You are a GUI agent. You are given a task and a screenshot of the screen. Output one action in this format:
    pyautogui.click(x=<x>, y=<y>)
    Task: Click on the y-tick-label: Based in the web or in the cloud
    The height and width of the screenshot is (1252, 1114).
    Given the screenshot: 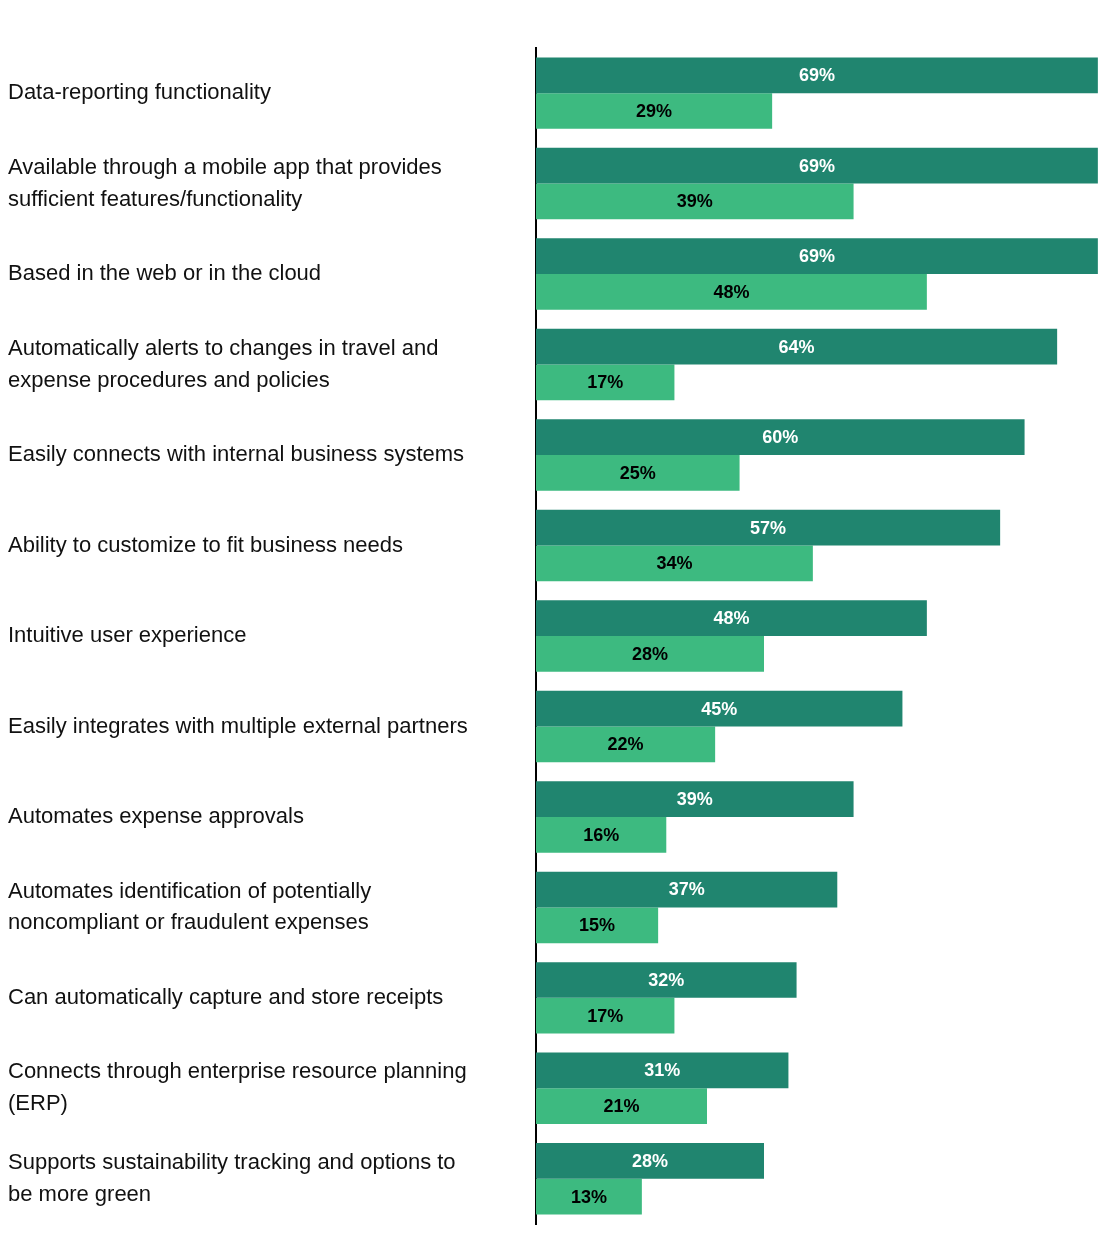 What is the action you would take?
    pyautogui.click(x=165, y=273)
    